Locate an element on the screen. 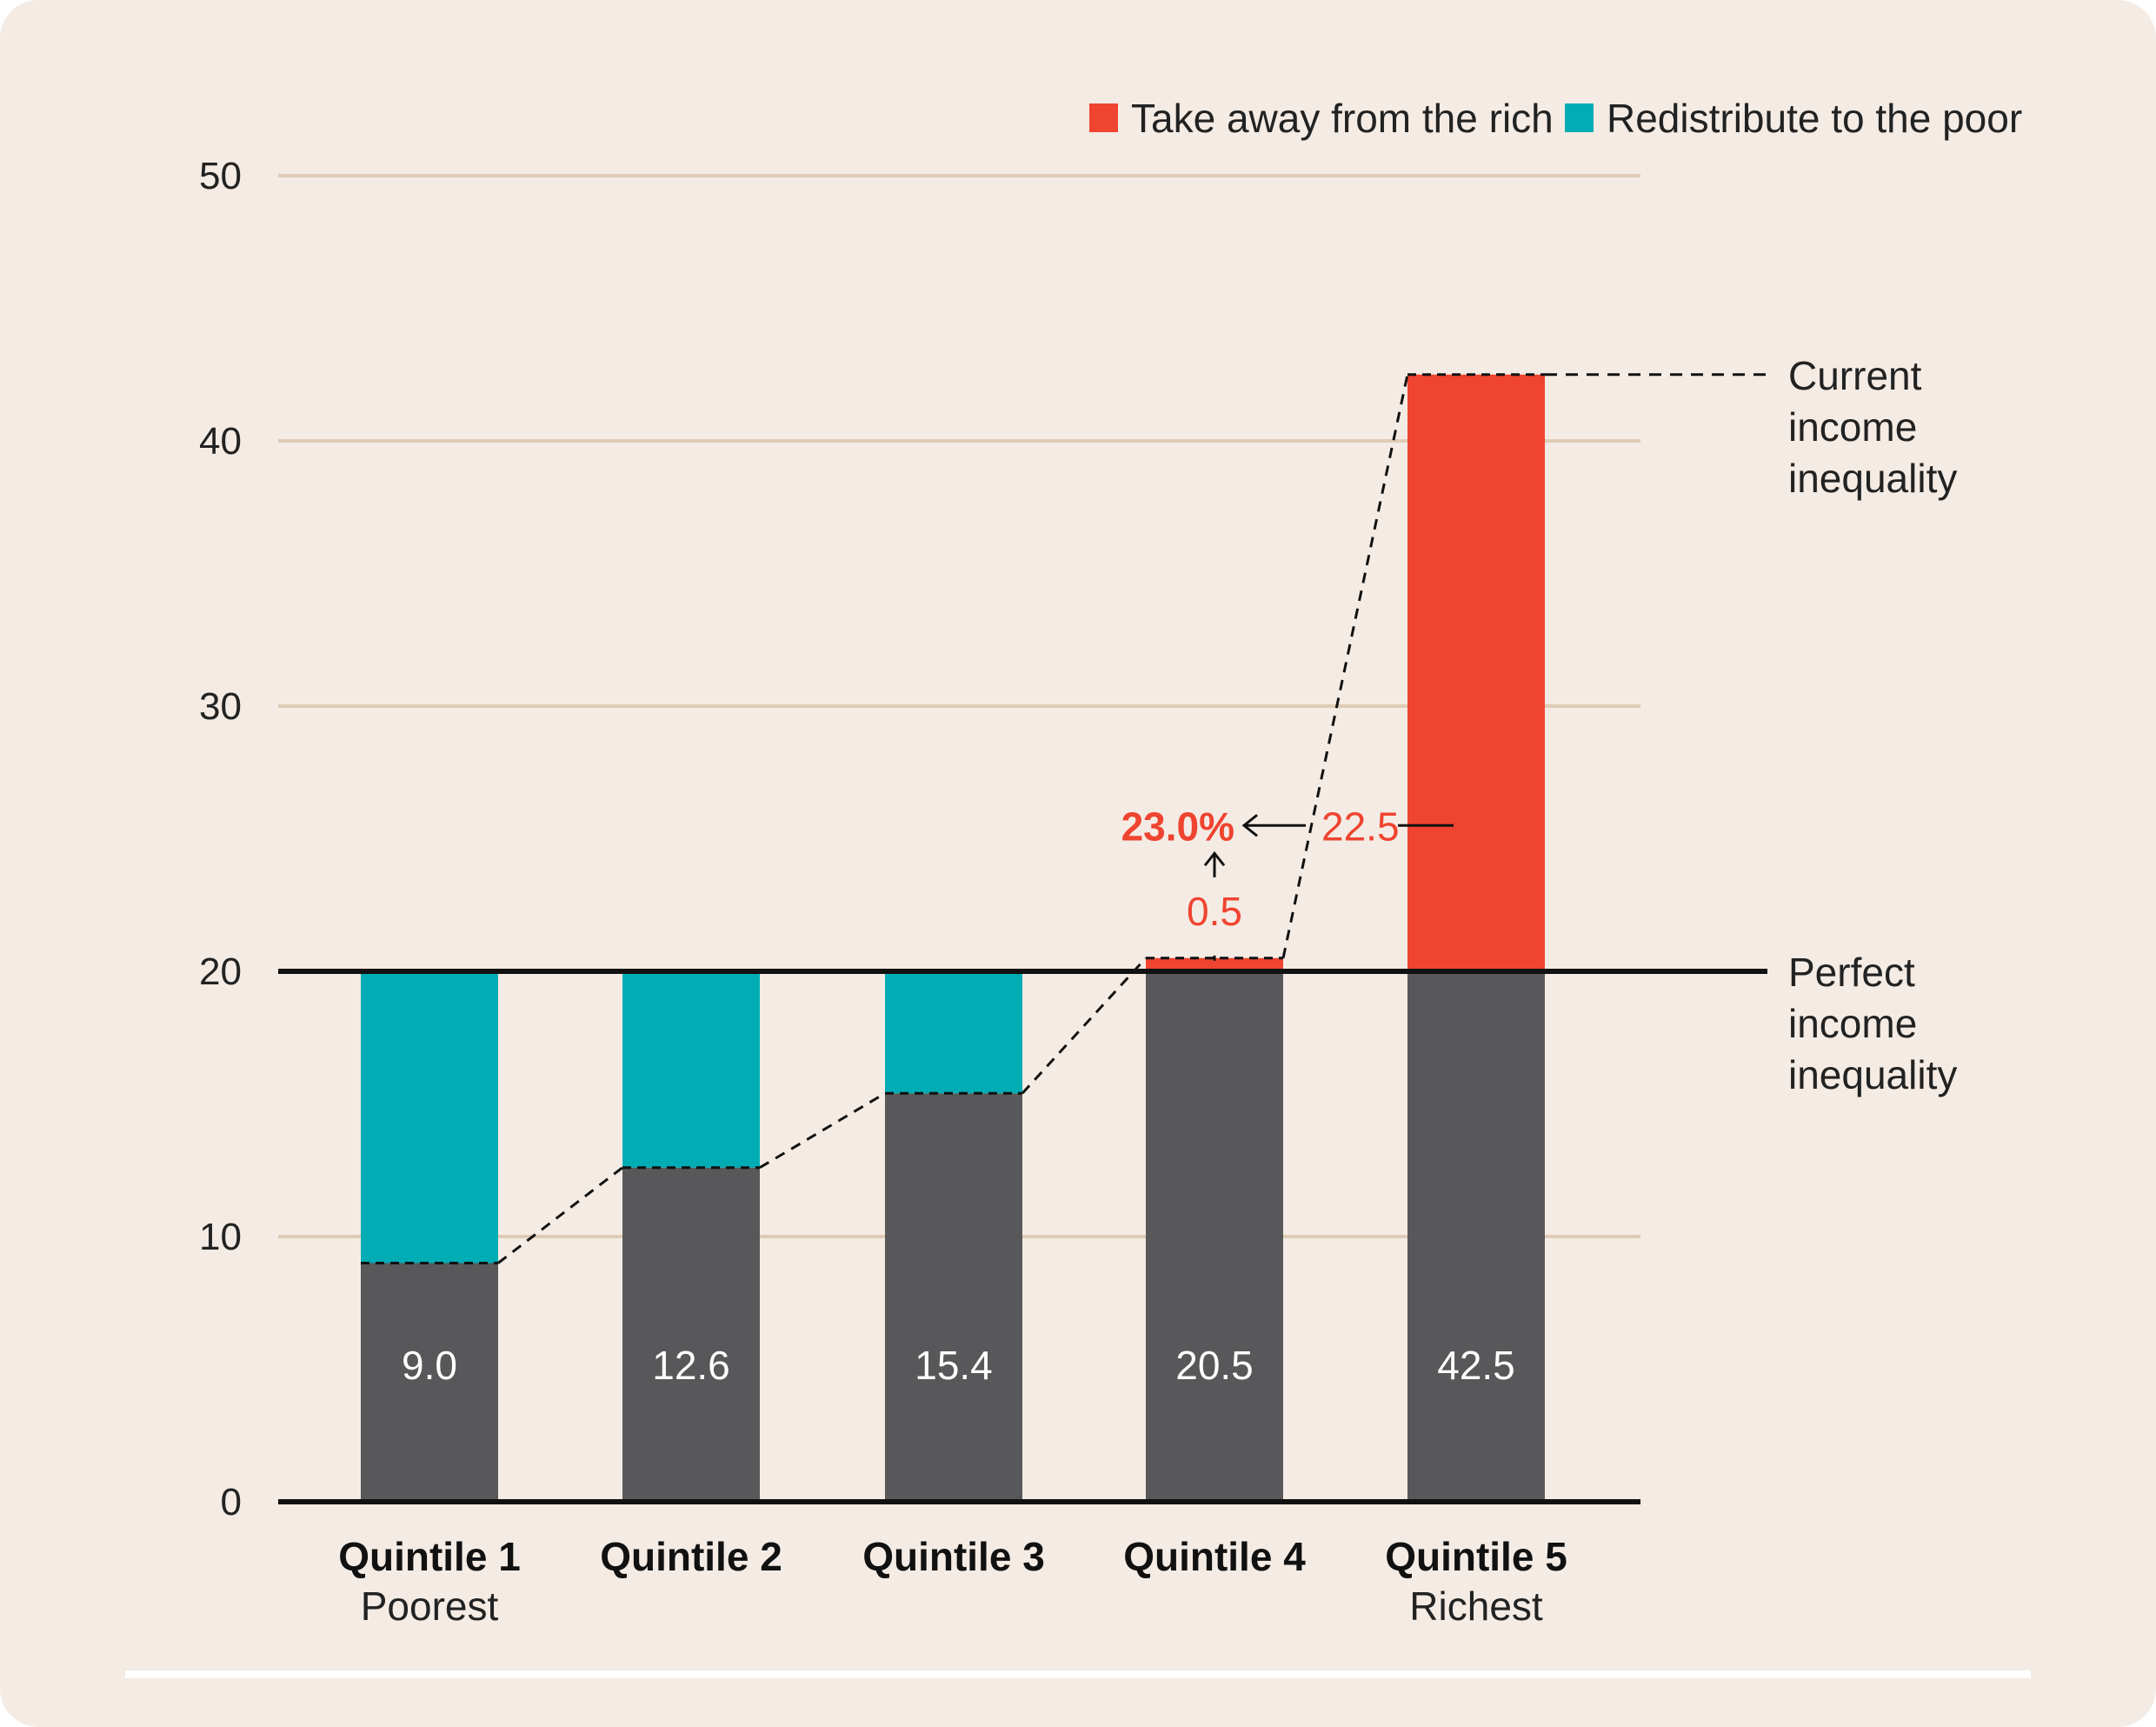  left-arrow-head is located at coordinates (1249, 825).